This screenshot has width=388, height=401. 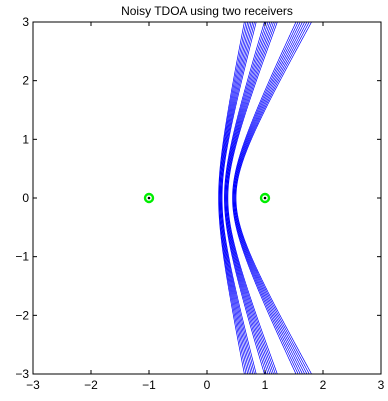 I want to click on x-tick-label: −3, so click(x=33, y=385).